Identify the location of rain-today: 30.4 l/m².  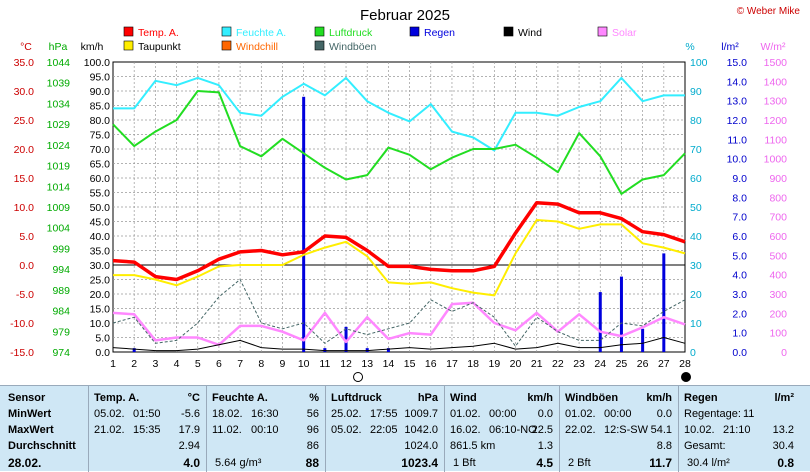
(708, 463).